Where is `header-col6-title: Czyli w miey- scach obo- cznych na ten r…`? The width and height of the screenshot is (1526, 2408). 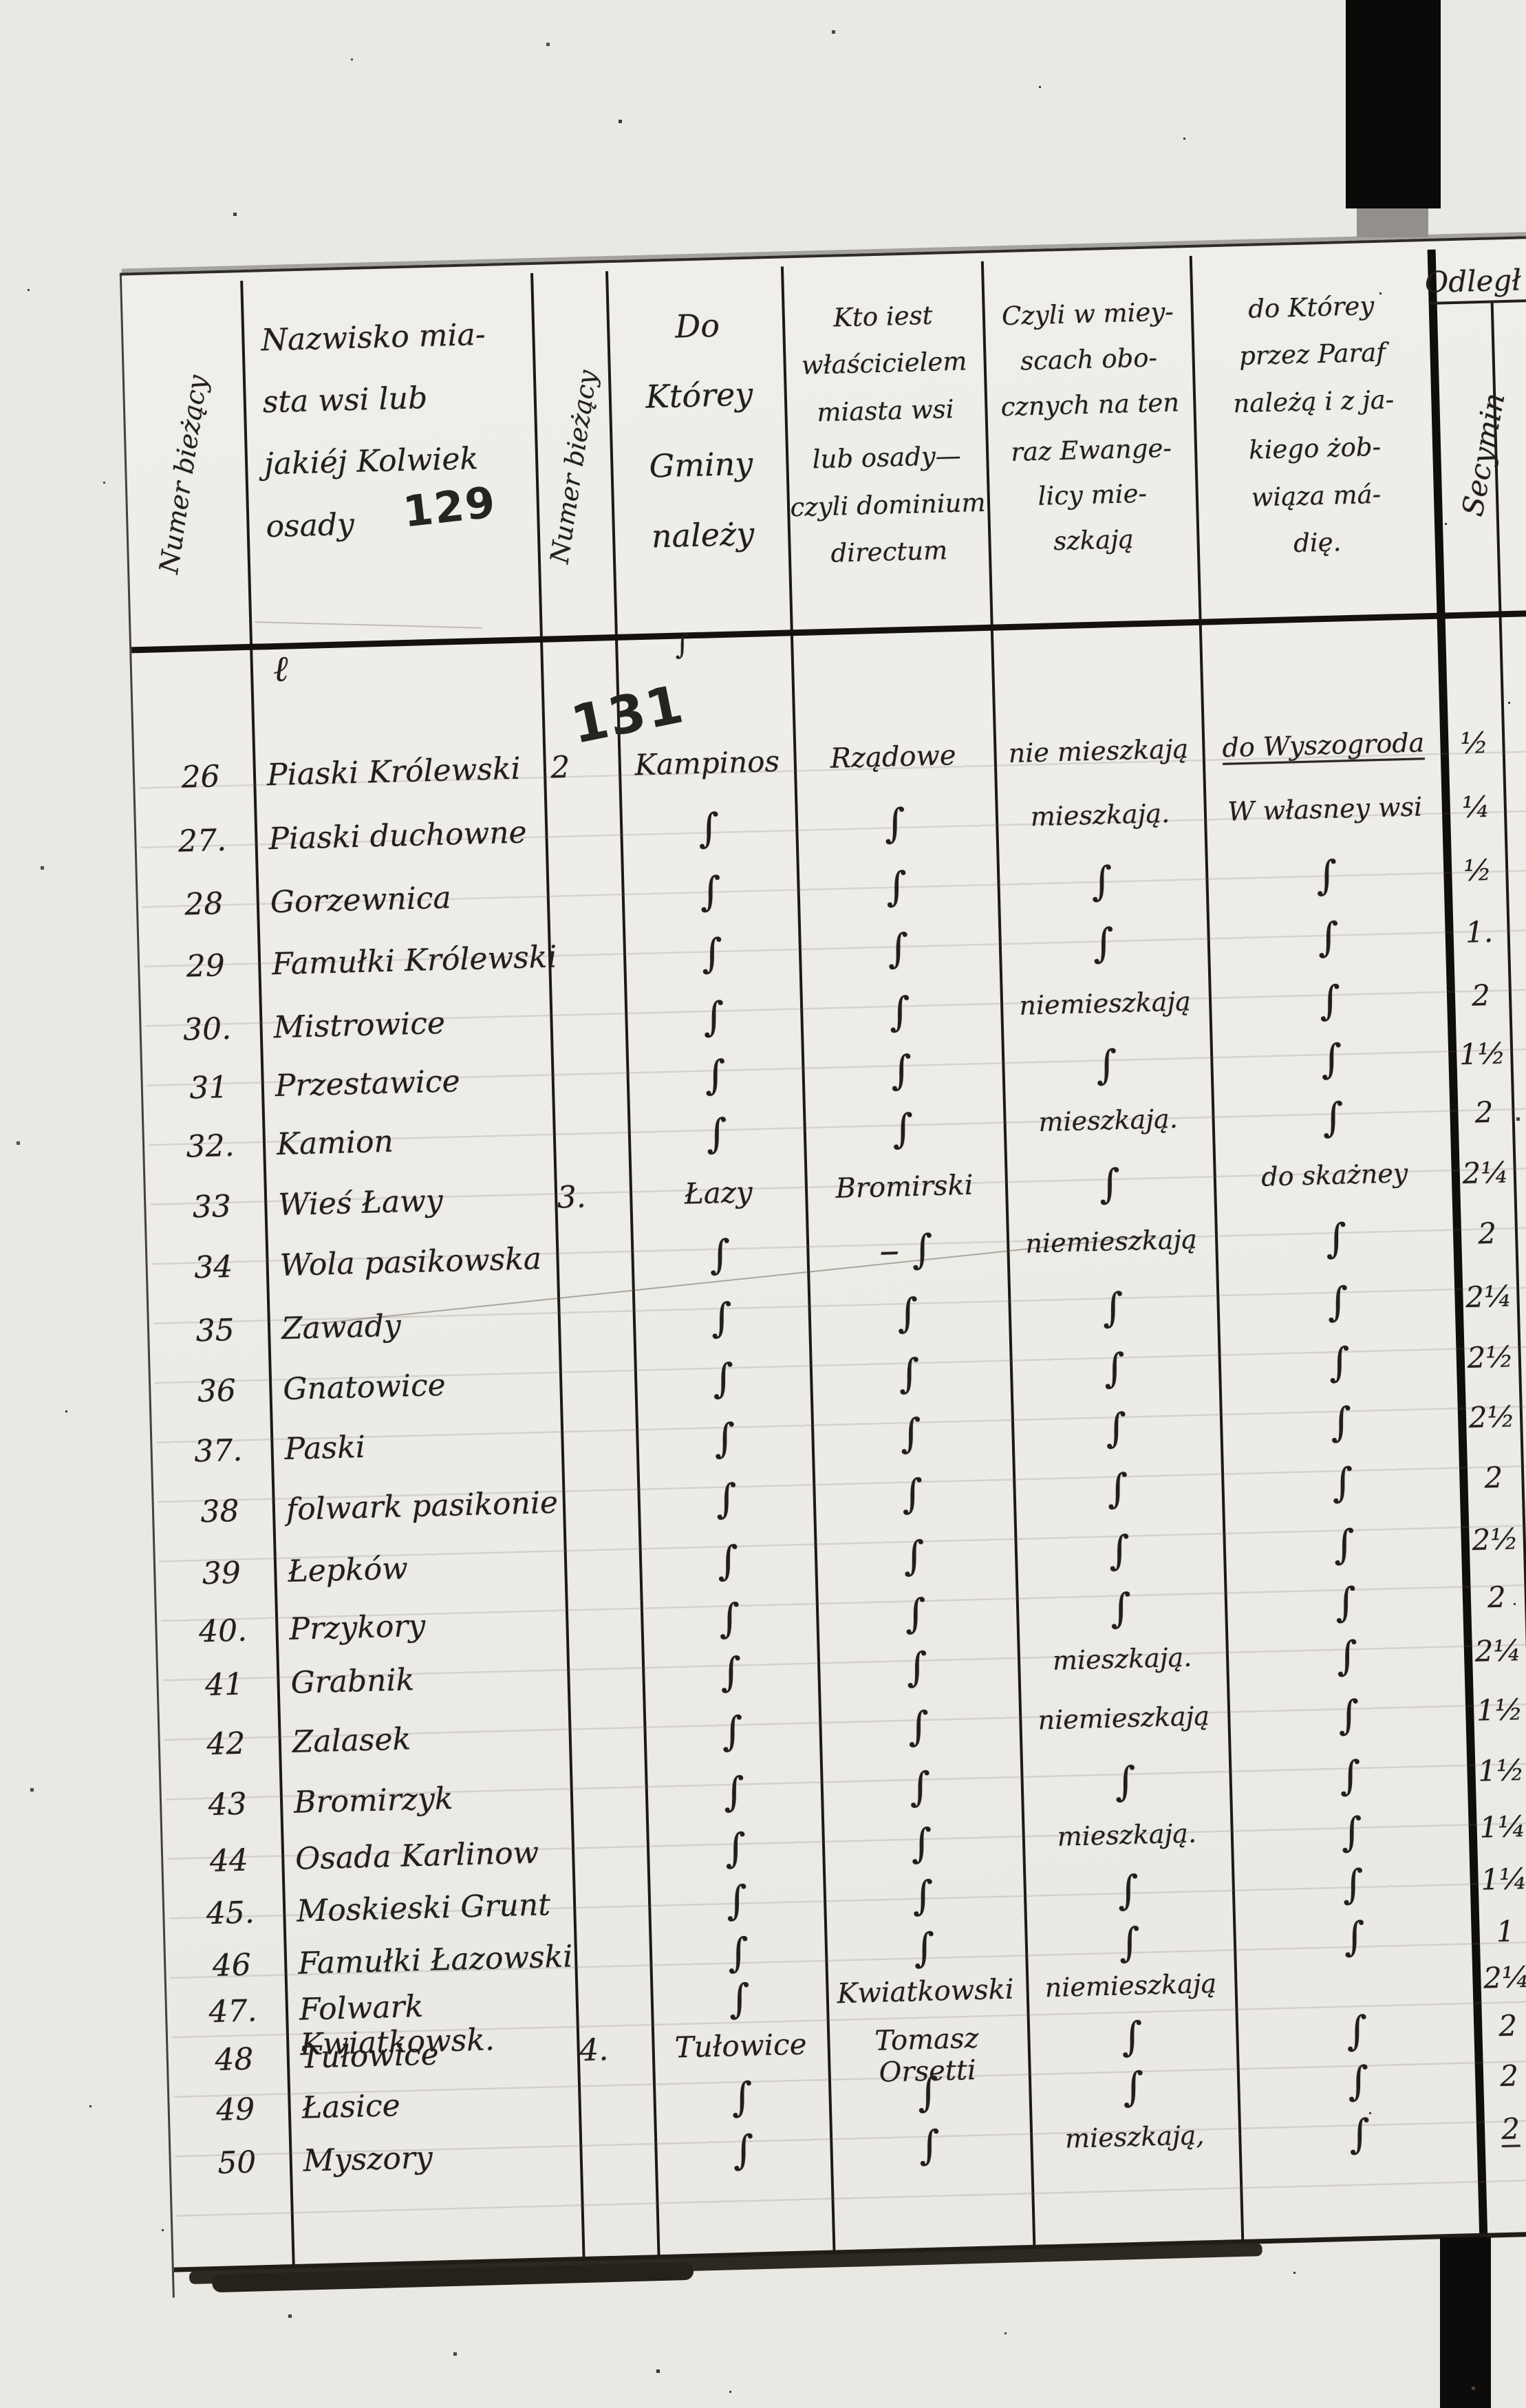
header-col6-title: Czyli w miey- scach obo- cznych na ten r… is located at coordinates (1090, 427).